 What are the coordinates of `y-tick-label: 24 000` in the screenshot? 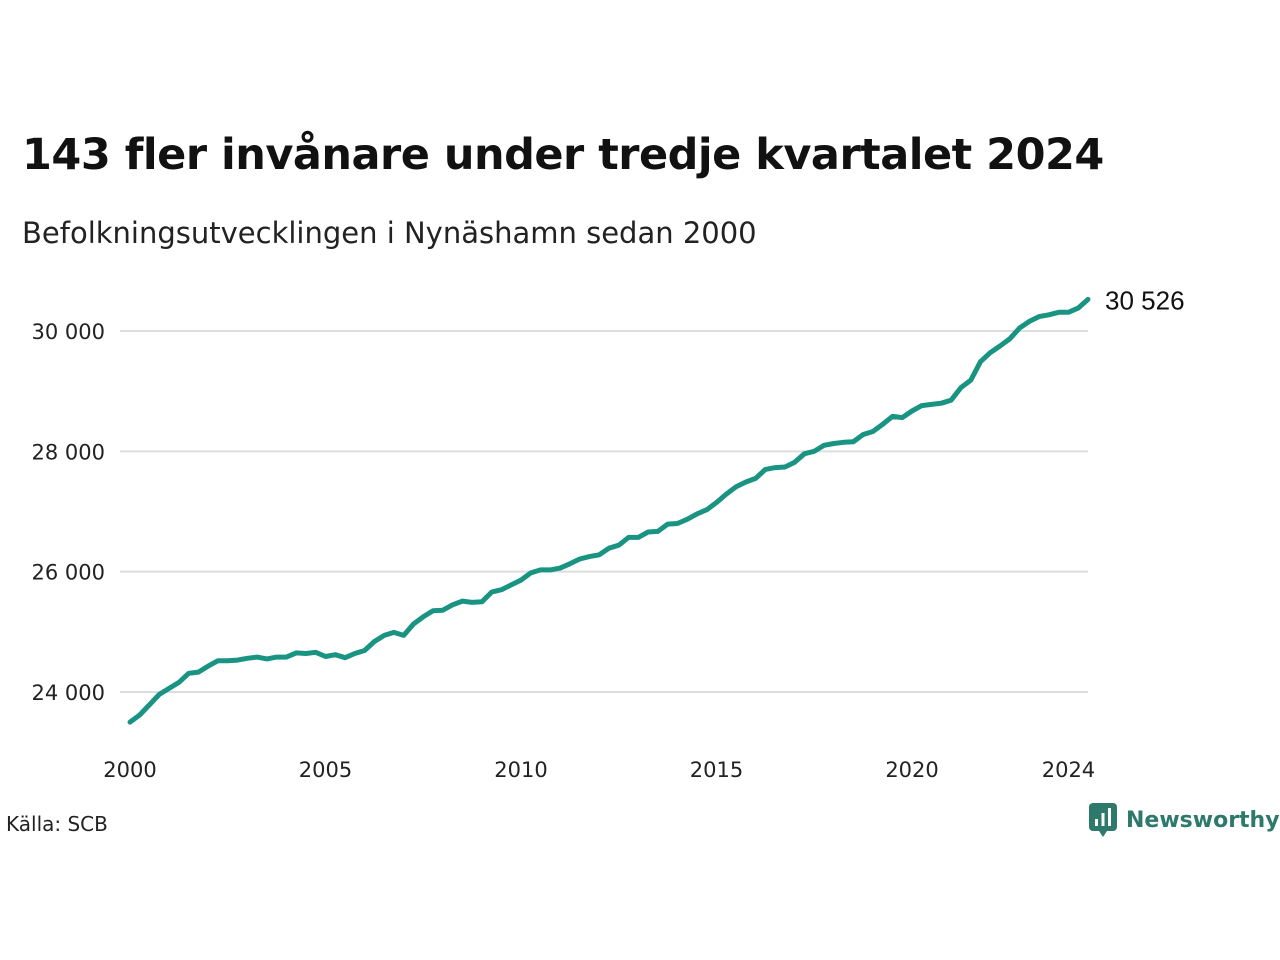 It's located at (68, 693).